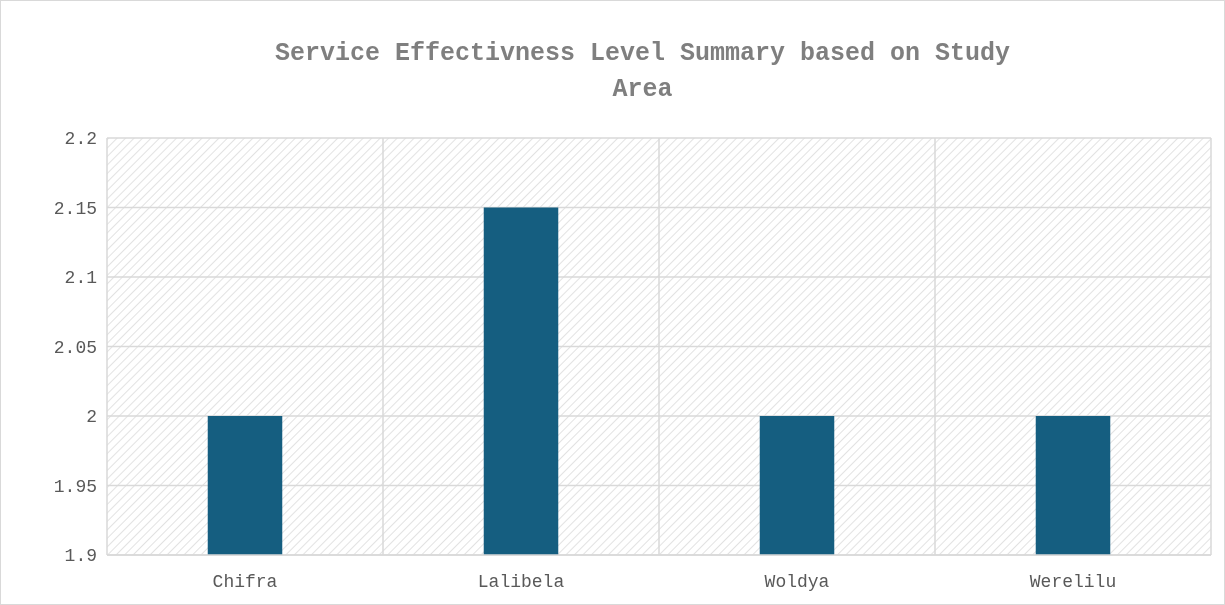 This screenshot has height=605, width=1225. Describe the element at coordinates (521, 582) in the screenshot. I see `x-tick-label: Lalibela` at that location.